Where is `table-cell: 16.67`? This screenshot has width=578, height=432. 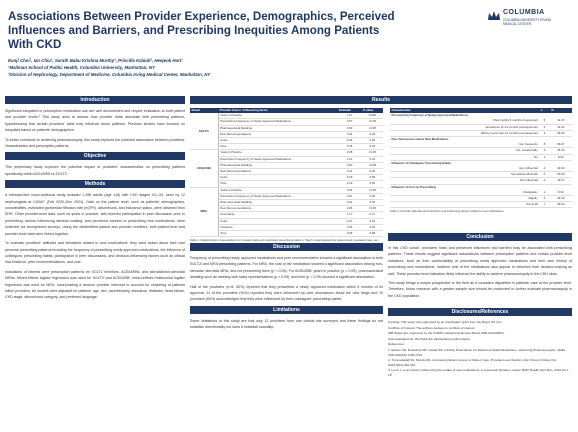 table-cell: 16.67 is located at coordinates (560, 181).